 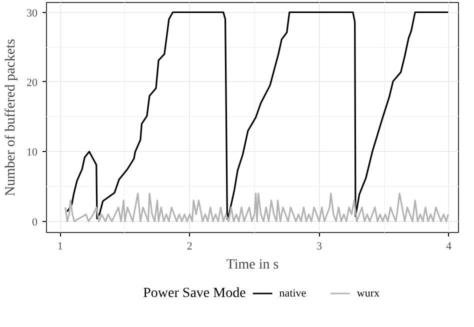 What do you see at coordinates (35, 222) in the screenshot?
I see `y-tick-label: 0` at bounding box center [35, 222].